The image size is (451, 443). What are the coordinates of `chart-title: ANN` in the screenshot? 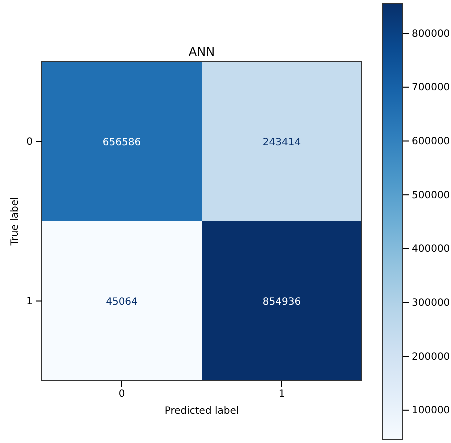 It's located at (202, 52).